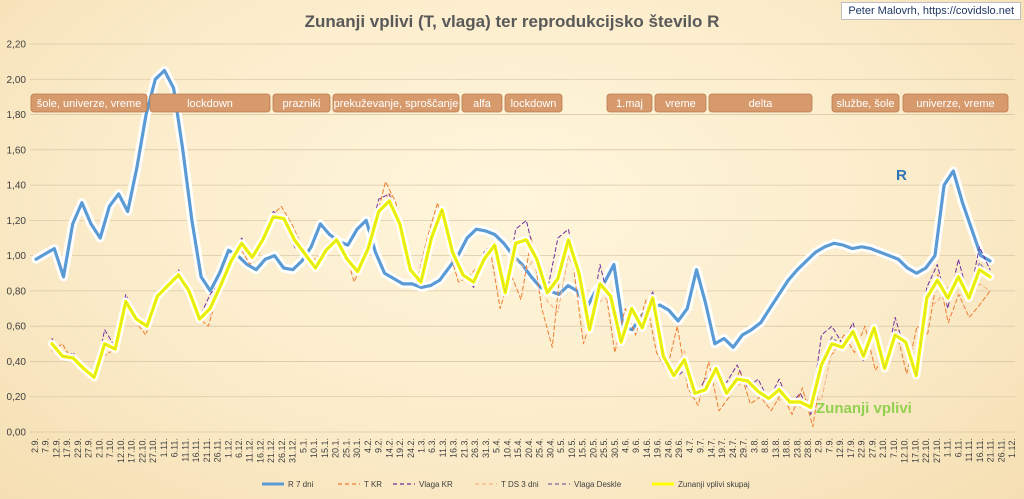 The width and height of the screenshot is (1024, 499). Describe the element at coordinates (486, 448) in the screenshot. I see `x-tick-label: 31.3.` at that location.